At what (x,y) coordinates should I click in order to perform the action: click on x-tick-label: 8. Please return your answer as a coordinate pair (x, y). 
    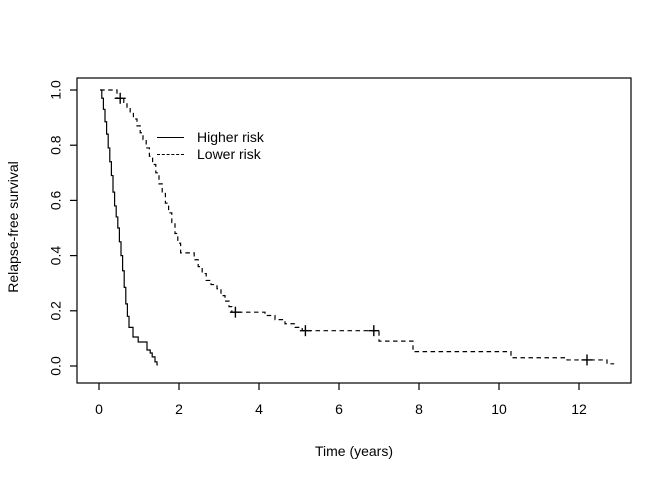
    Looking at the image, I should click on (419, 409).